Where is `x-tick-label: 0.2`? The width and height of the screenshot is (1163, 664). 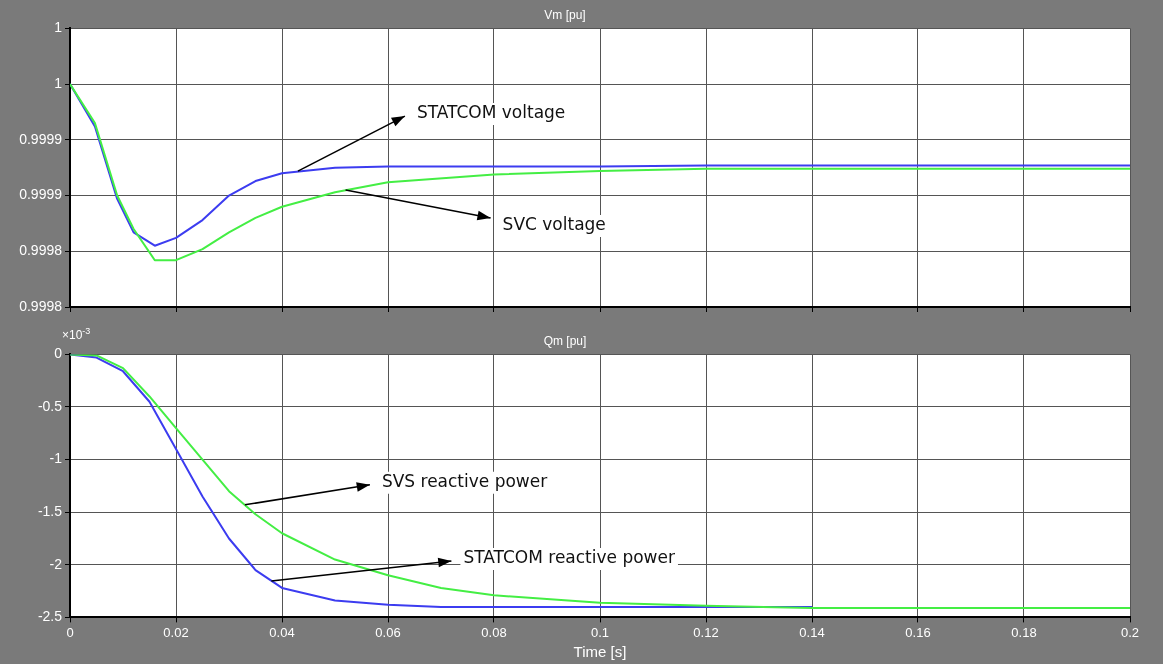
x-tick-label: 0.2 is located at coordinates (1130, 632).